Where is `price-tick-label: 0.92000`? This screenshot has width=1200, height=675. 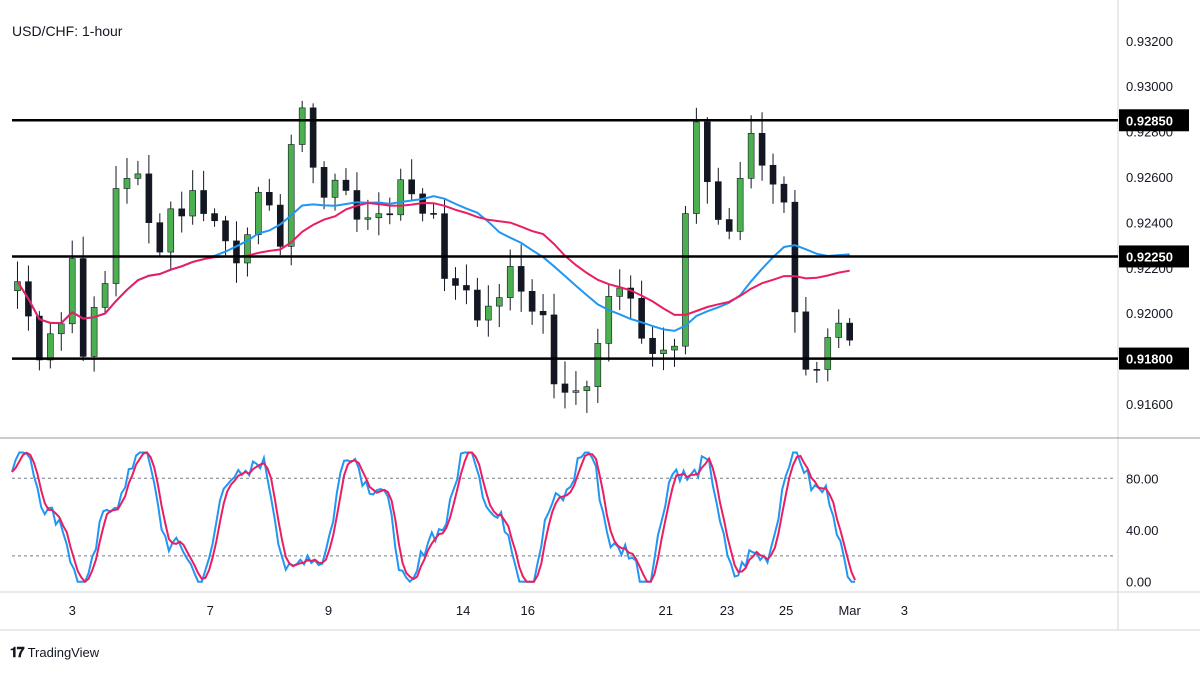 price-tick-label: 0.92000 is located at coordinates (1149, 313).